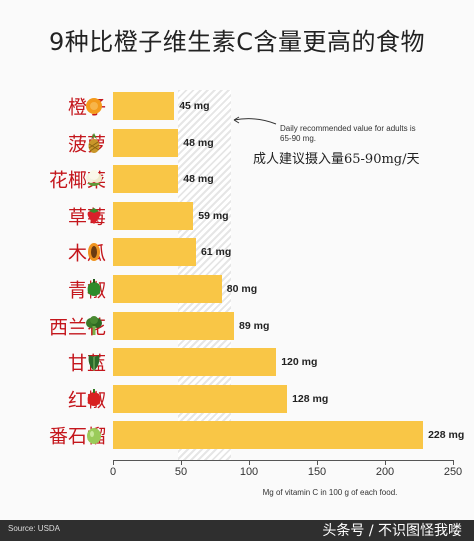 This screenshot has height=541, width=474. I want to click on source-text: Source: USDA, so click(34, 528).